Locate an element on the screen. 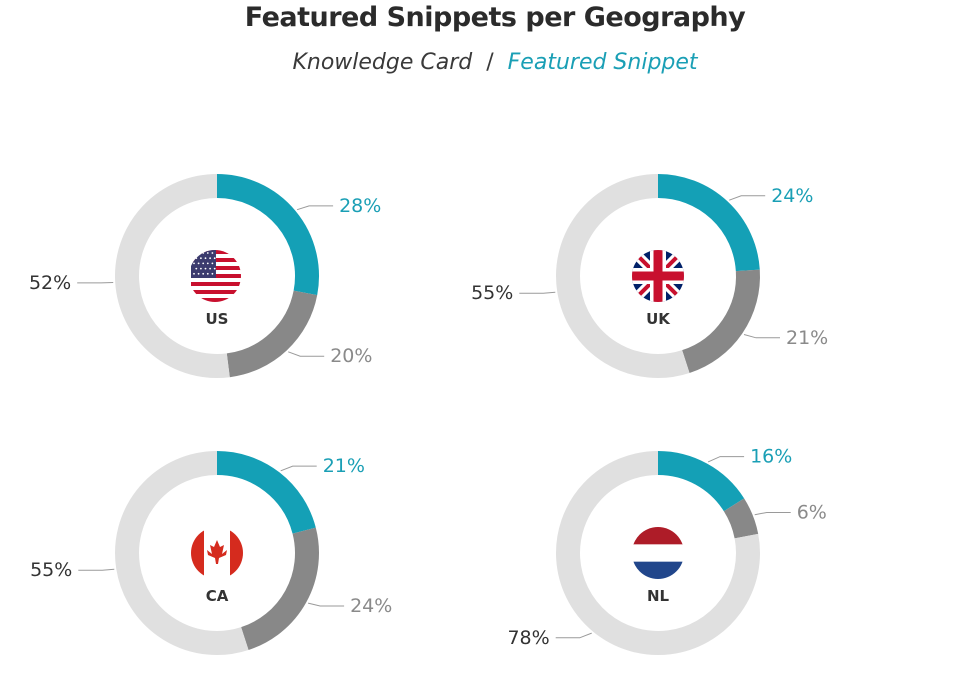 This screenshot has width=974, height=684. country-label: NL is located at coordinates (658, 596).